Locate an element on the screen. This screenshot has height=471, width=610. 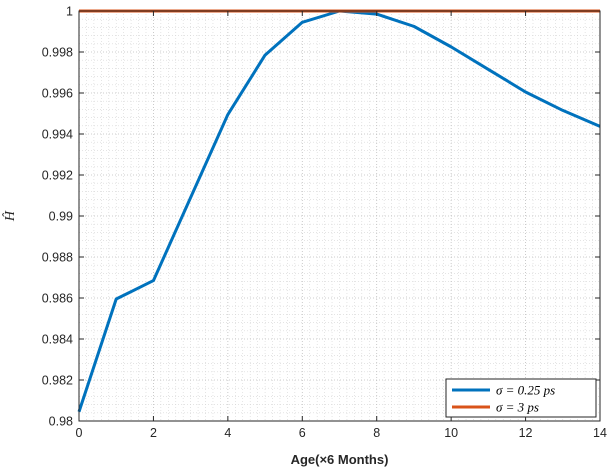
y-tick-label: 0.98 is located at coordinates (61, 422).